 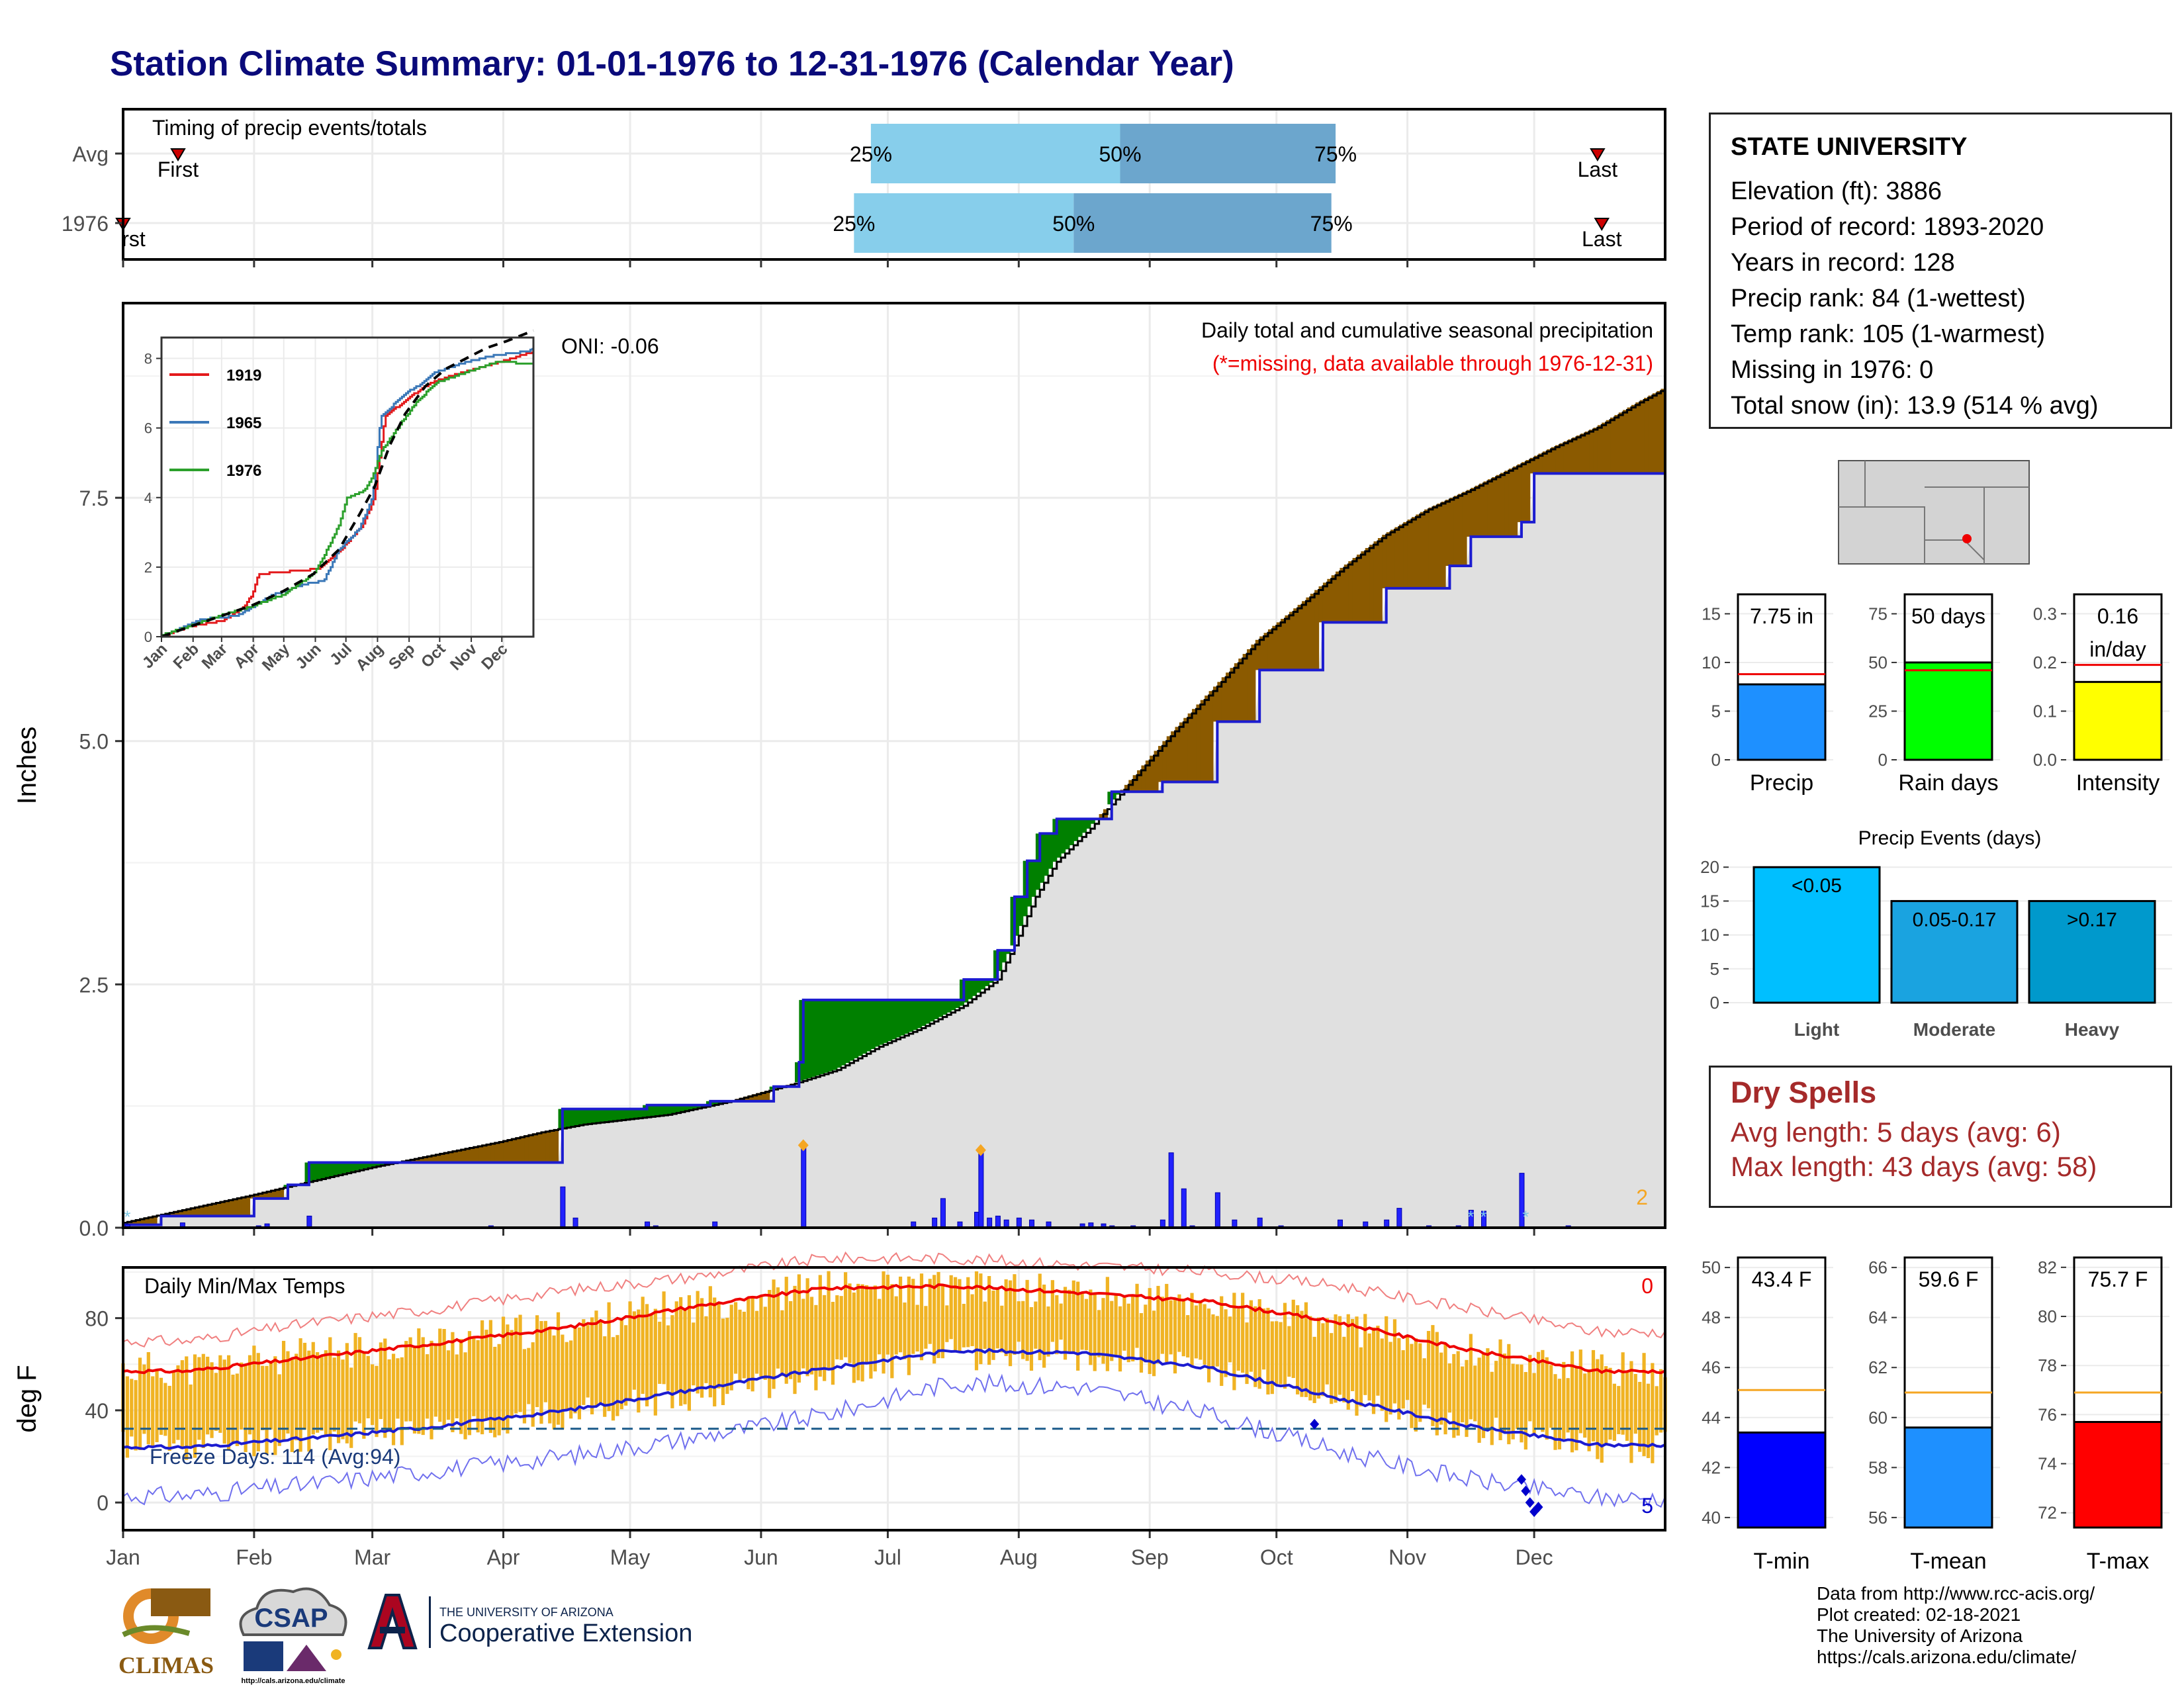 I want to click on temp-mean-tmax-ytick-label: 80, so click(x=2048, y=1316).